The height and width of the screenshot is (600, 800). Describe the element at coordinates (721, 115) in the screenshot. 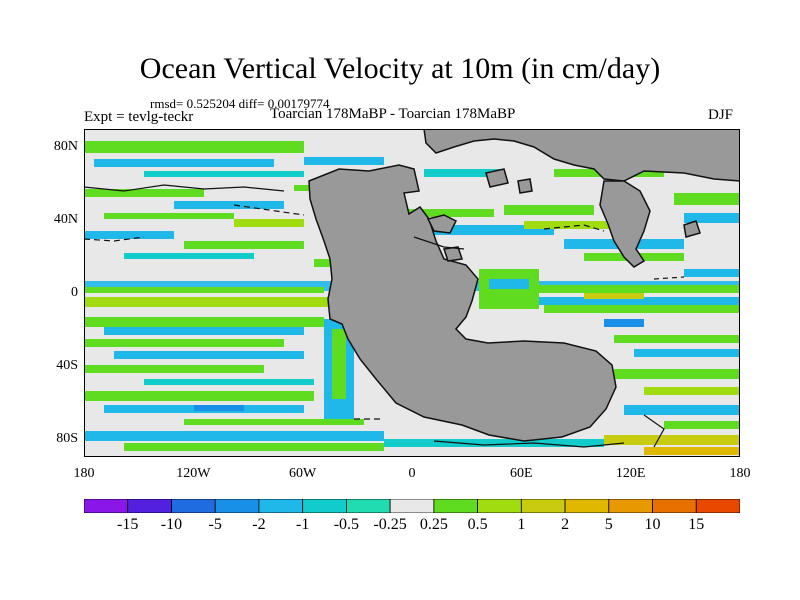

I see `season-label: DJF` at that location.